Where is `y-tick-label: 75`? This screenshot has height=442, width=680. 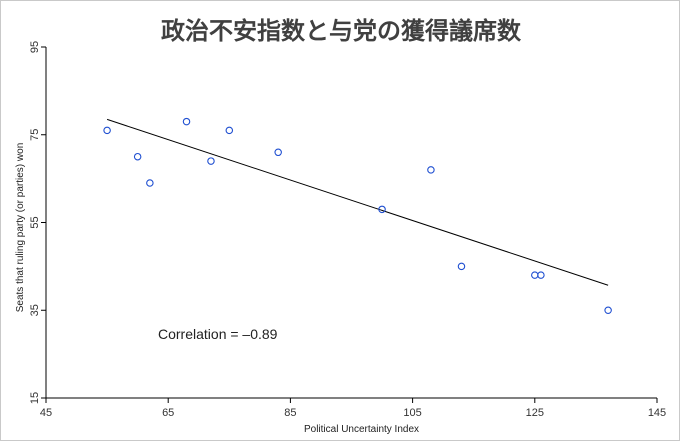
y-tick-label: 75 is located at coordinates (35, 135).